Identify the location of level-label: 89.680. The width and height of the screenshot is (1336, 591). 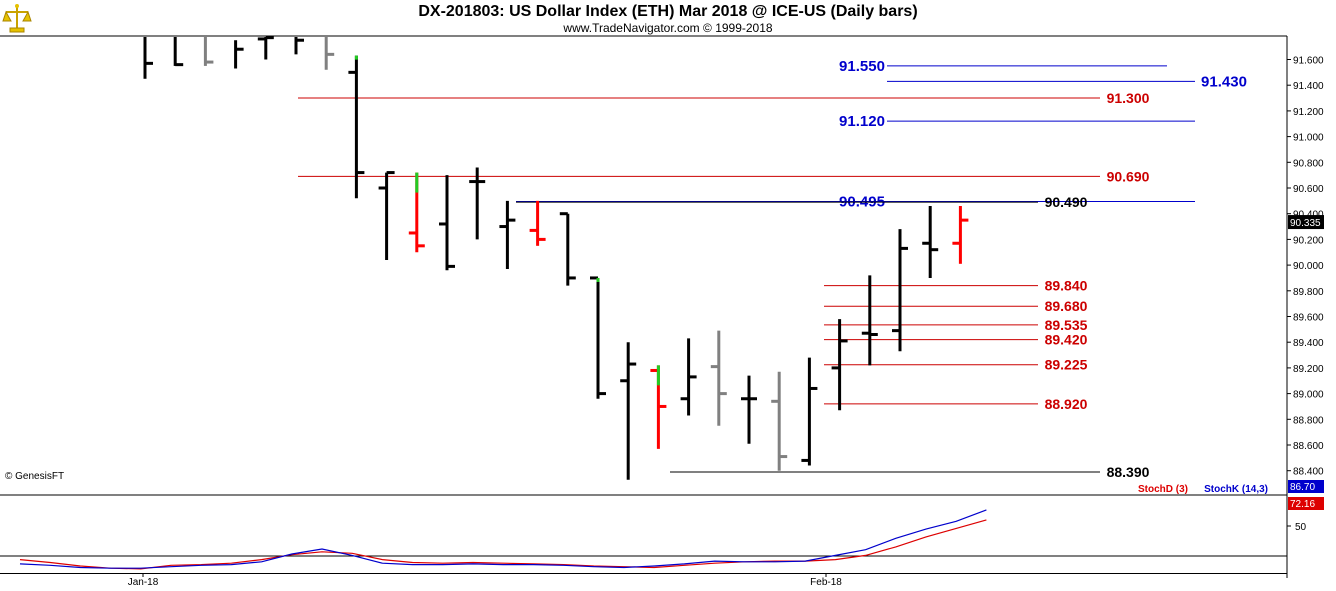
(1066, 306).